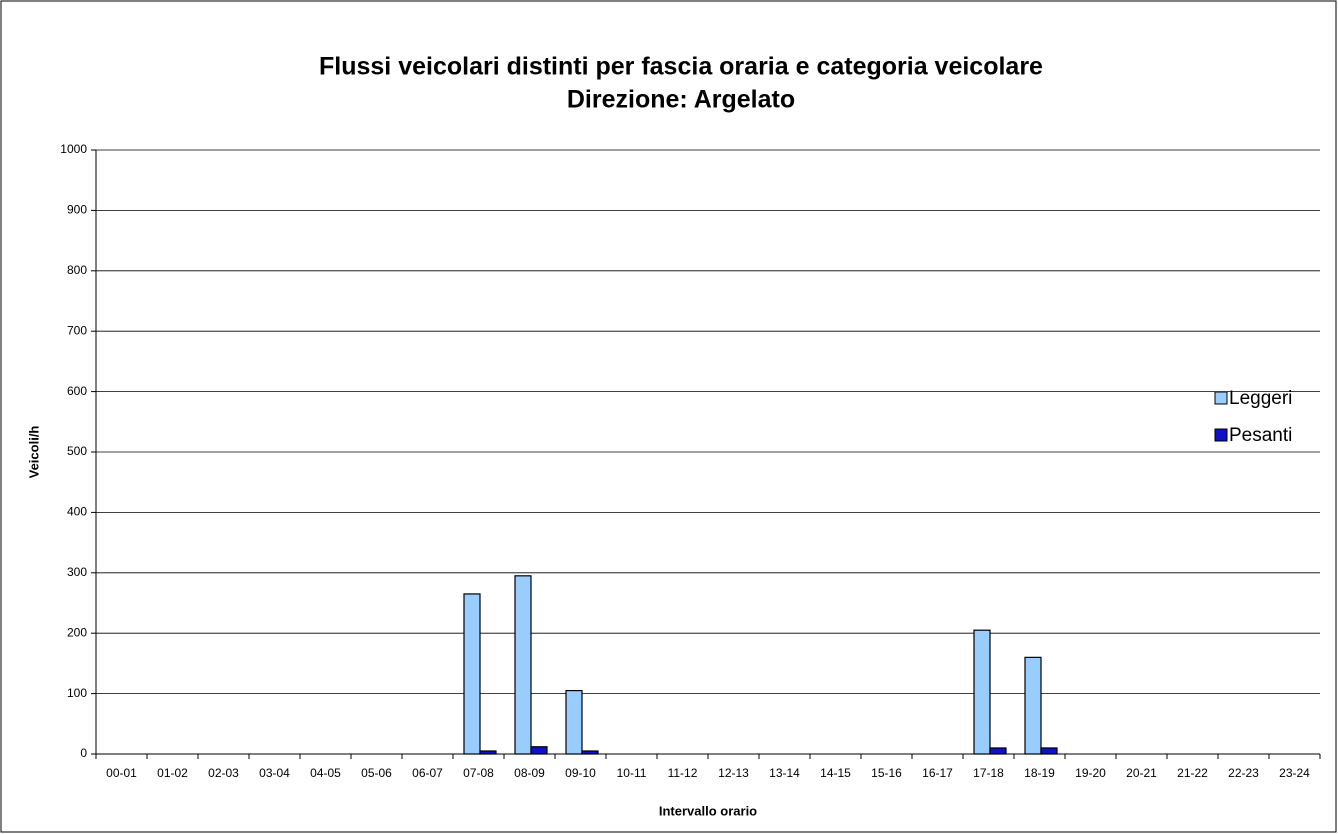 The width and height of the screenshot is (1338, 834). What do you see at coordinates (1260, 398) in the screenshot?
I see `legend-label: Leggeri` at bounding box center [1260, 398].